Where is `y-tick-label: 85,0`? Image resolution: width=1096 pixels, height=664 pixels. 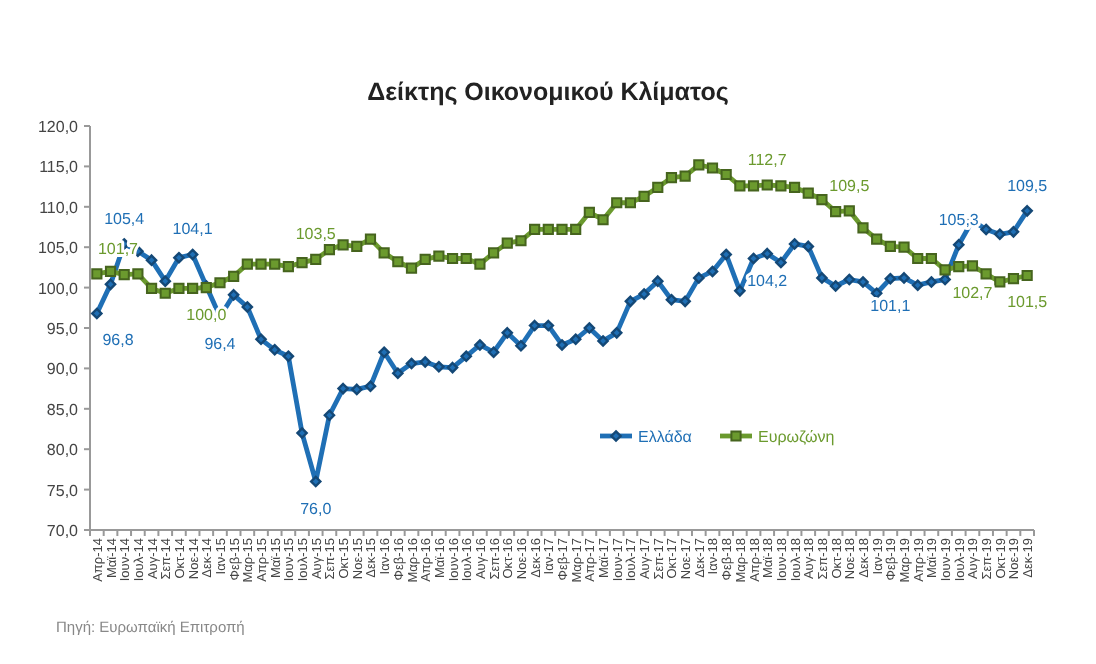
y-tick-label: 85,0 is located at coordinates (63, 409).